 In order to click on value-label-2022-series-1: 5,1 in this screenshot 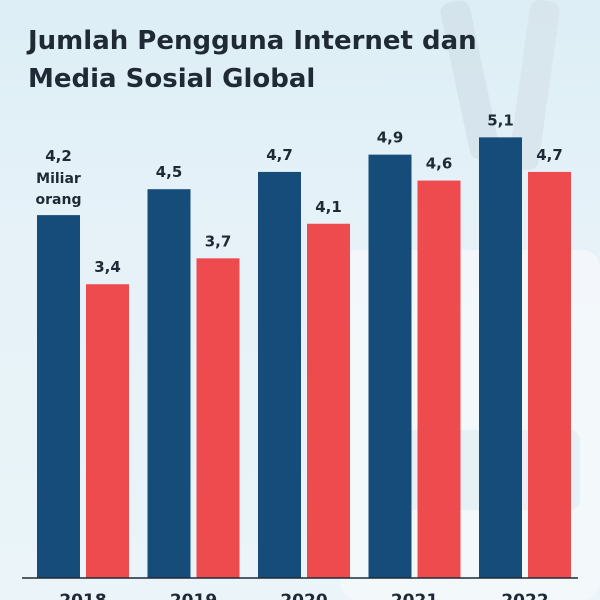, I will do `click(500, 120)`.